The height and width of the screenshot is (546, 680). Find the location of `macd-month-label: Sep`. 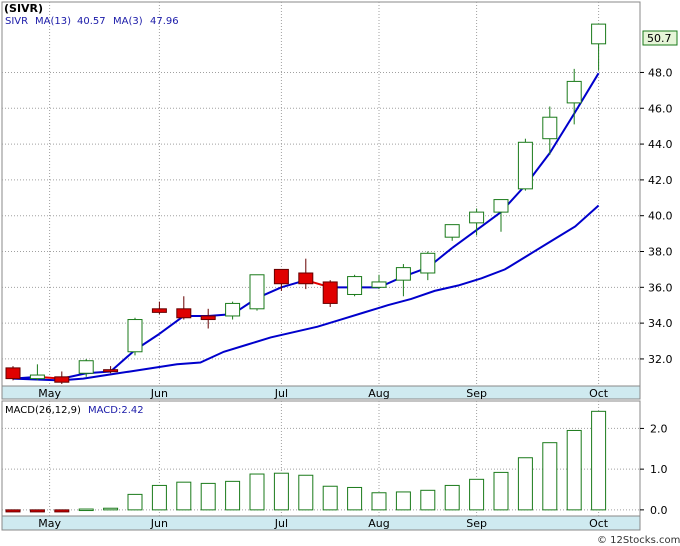

macd-month-label: Sep is located at coordinates (476, 523).